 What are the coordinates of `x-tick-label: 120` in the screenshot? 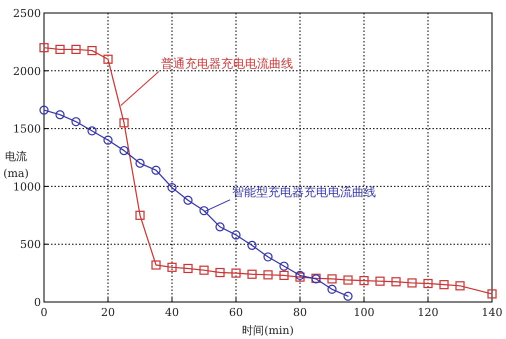 It's located at (428, 312).